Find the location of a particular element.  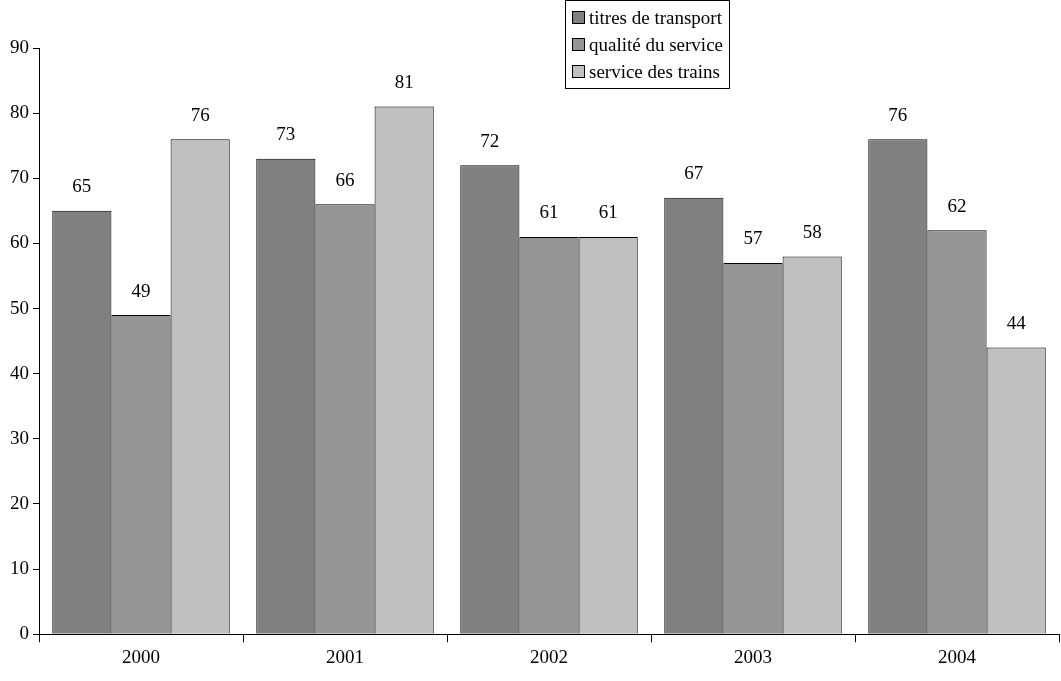

x-tick-label: 2003 is located at coordinates (753, 656).